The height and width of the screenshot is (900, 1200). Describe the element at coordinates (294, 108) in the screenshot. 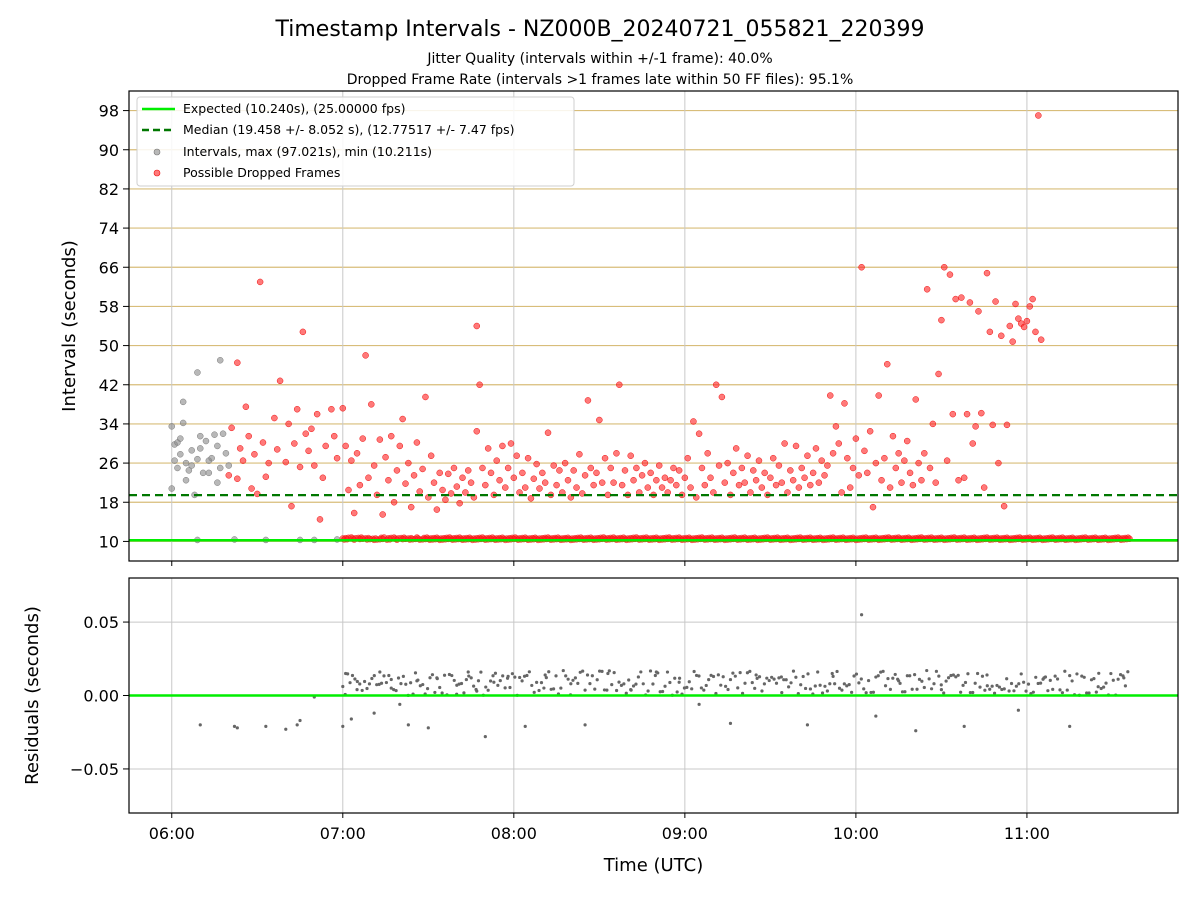

I see `legend-expected-label: Expected (10.240s), (25.00000 fps)` at that location.